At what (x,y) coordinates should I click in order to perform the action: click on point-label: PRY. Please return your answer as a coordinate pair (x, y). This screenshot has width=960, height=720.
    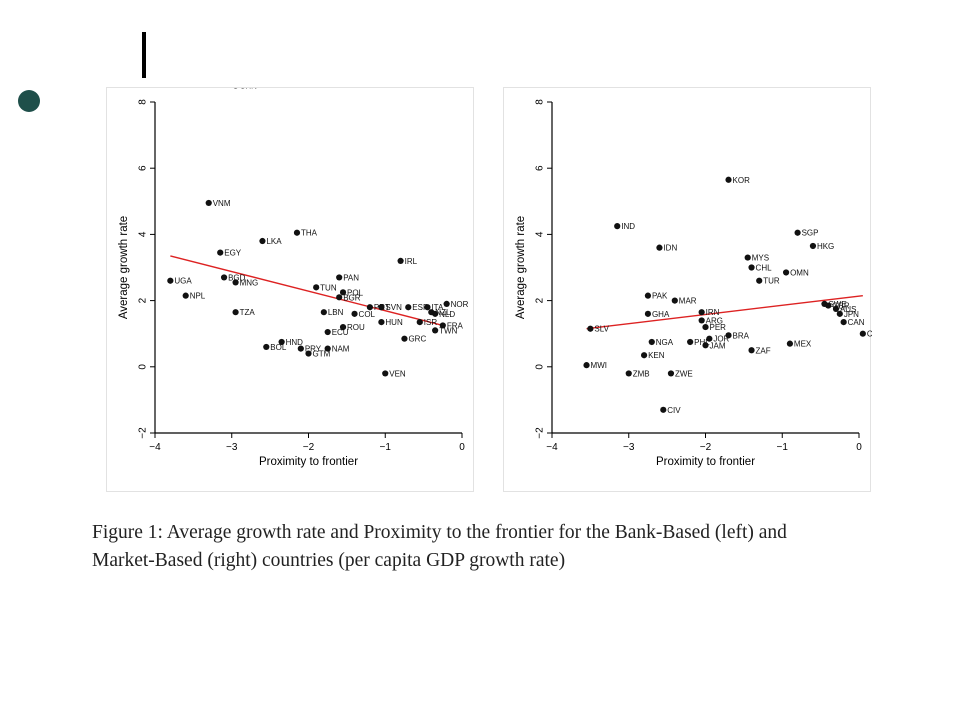
    Looking at the image, I should click on (313, 349).